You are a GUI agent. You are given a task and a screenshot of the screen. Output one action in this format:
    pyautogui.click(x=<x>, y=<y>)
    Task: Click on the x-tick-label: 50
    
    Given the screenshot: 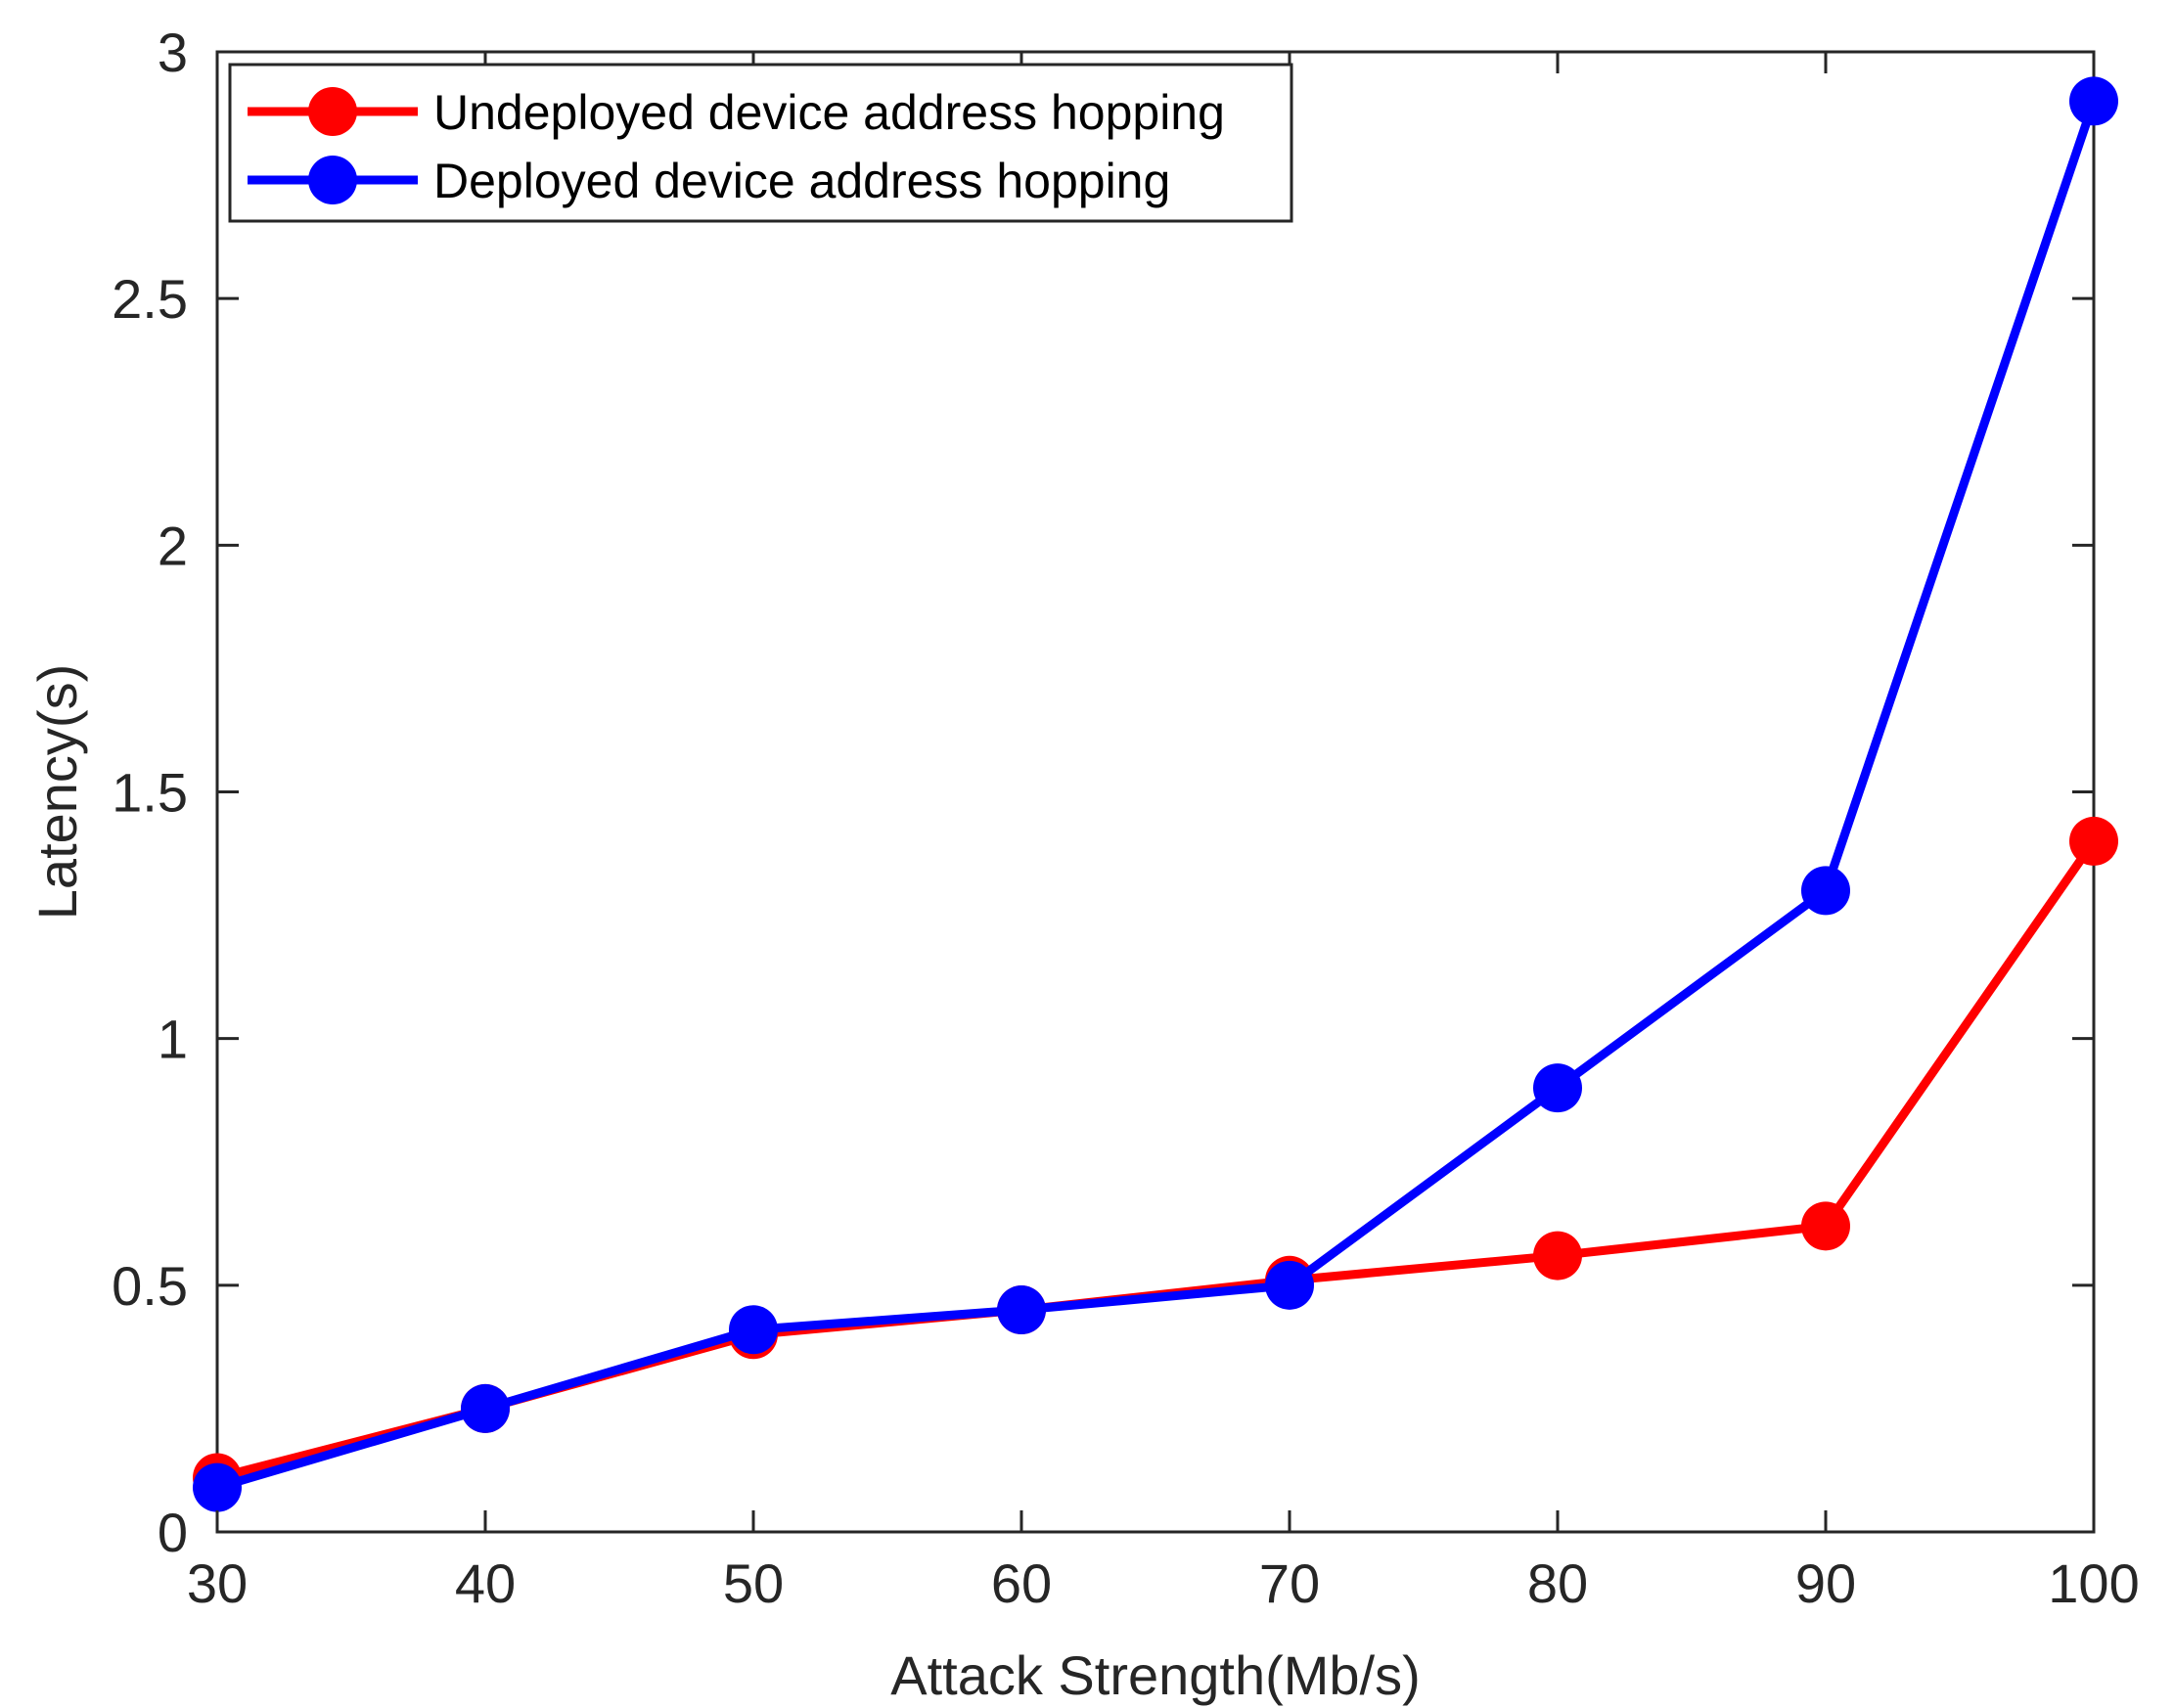 What is the action you would take?
    pyautogui.click(x=753, y=1583)
    